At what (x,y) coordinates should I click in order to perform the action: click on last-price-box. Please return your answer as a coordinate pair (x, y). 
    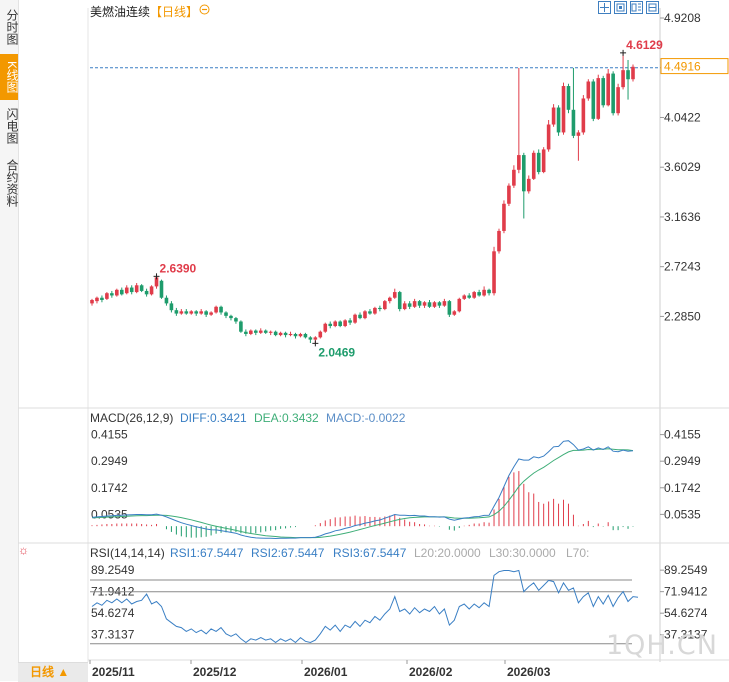
    Looking at the image, I should click on (694, 66).